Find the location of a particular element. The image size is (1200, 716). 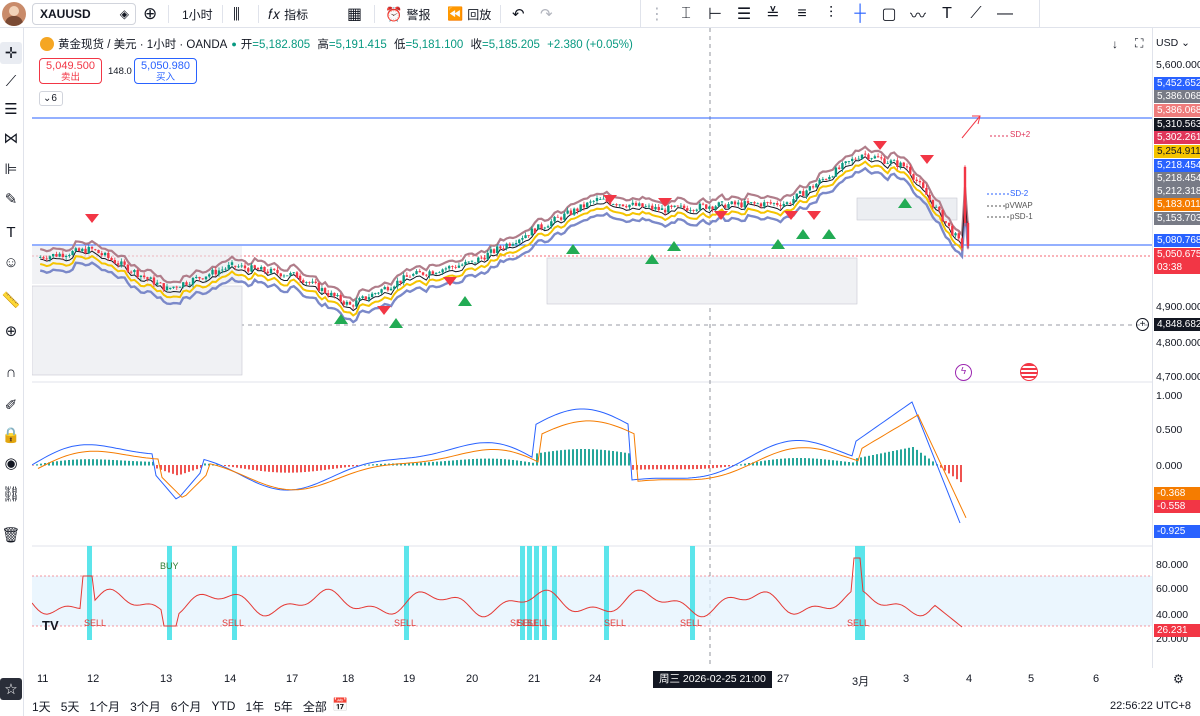

hlines-tool-icon: ≡ is located at coordinates (802, 13).